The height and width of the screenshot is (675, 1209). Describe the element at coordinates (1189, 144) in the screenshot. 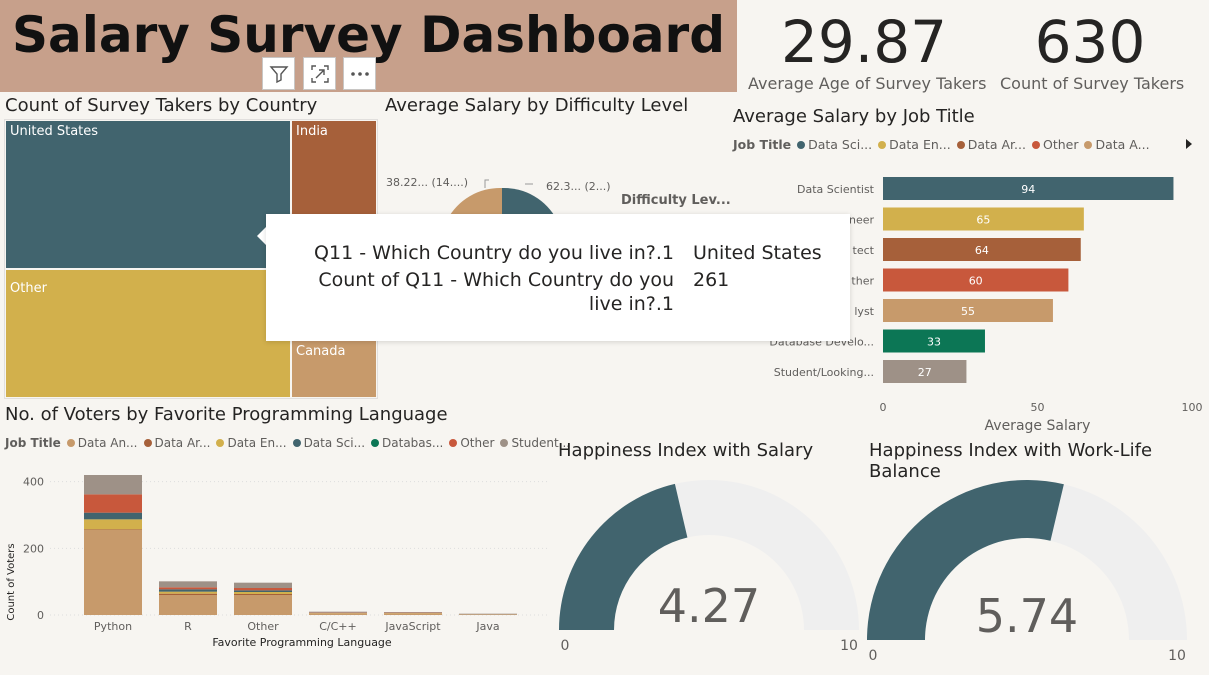

I see `legend-next-icon` at that location.